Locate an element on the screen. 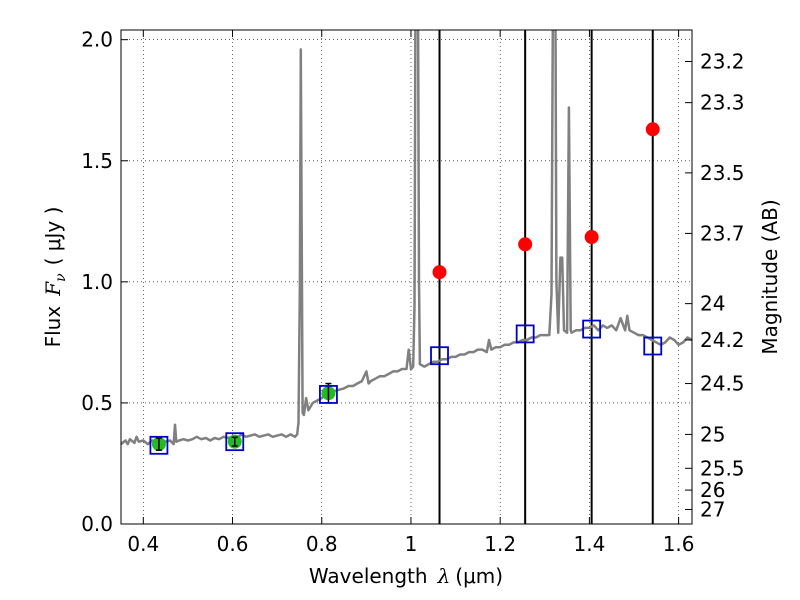 This screenshot has height=600, width=800. mag-tick-label: 24 is located at coordinates (712, 304).